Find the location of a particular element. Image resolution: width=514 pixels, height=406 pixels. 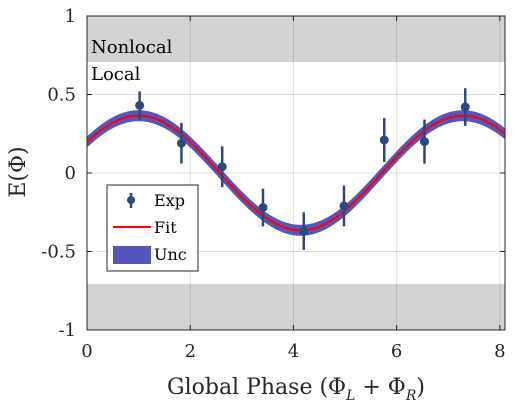

y-tick-label-2: 0 is located at coordinates (70, 173).